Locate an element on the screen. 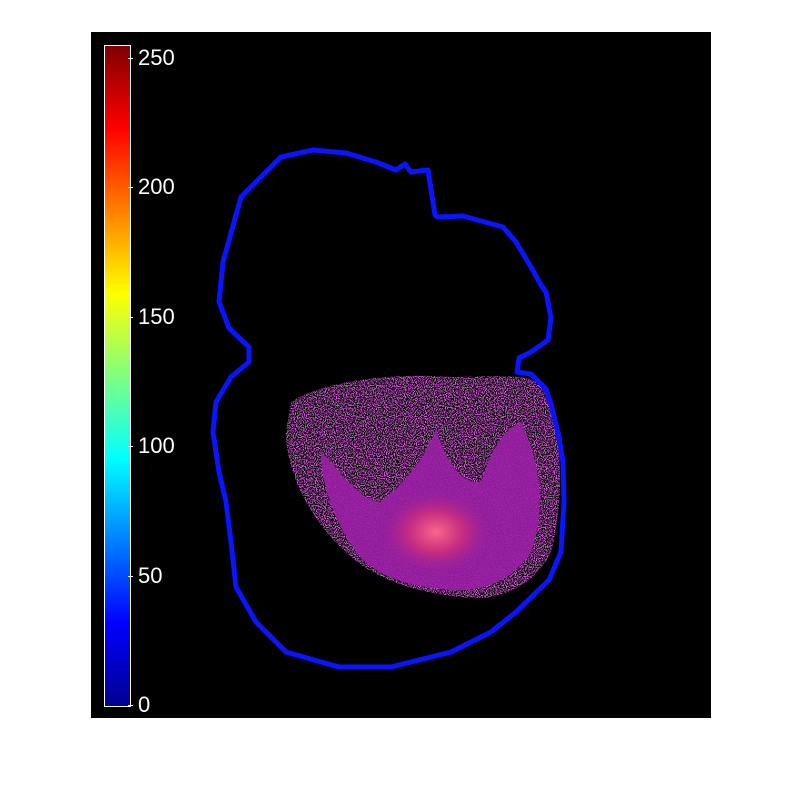 The width and height of the screenshot is (804, 800). colorbar-tick-label-0: 0 is located at coordinates (144, 704).